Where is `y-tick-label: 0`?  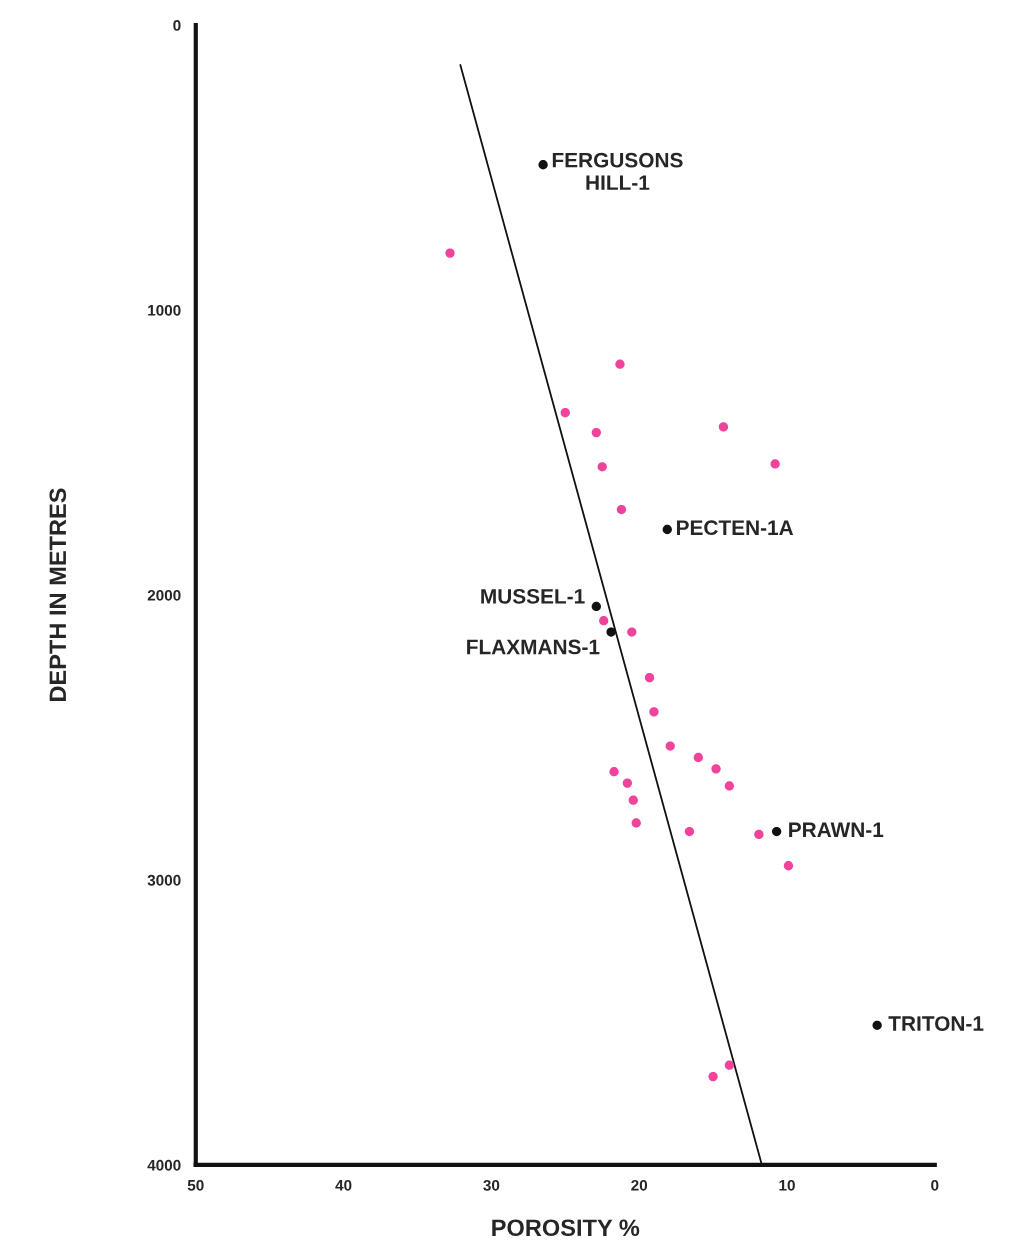 y-tick-label: 0 is located at coordinates (177, 25).